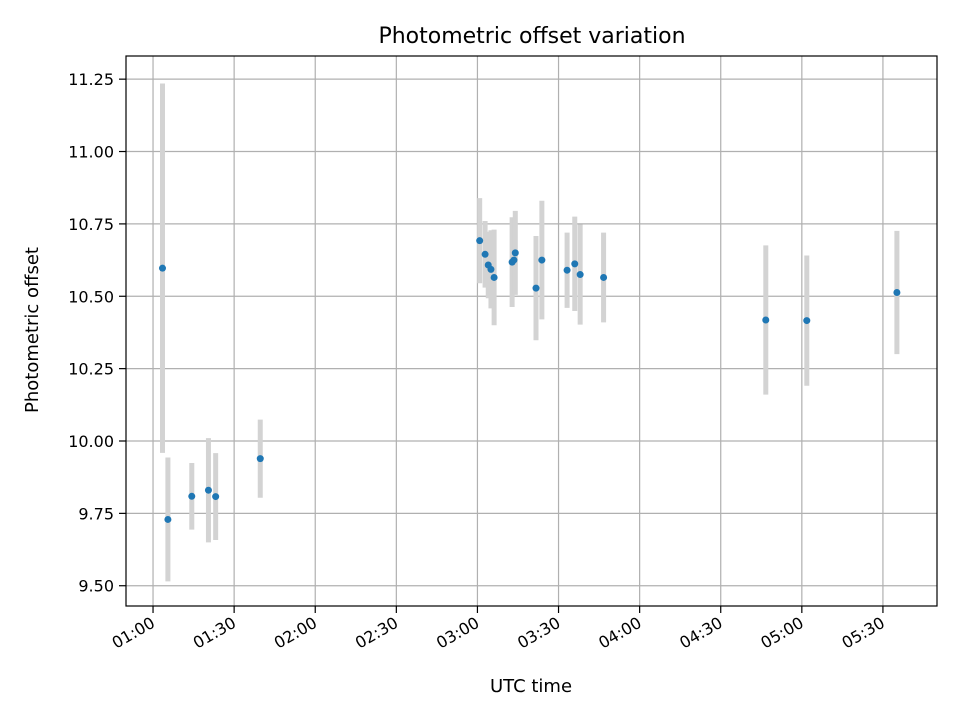  What do you see at coordinates (91, 441) in the screenshot?
I see `y-tick-label: 10.00` at bounding box center [91, 441].